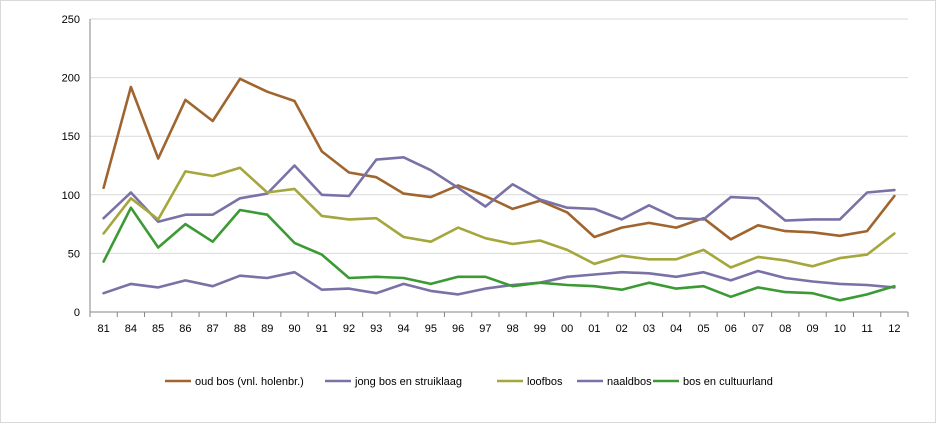 This screenshot has width=936, height=423. What do you see at coordinates (403, 329) in the screenshot?
I see `x-tick-label: 94` at bounding box center [403, 329].